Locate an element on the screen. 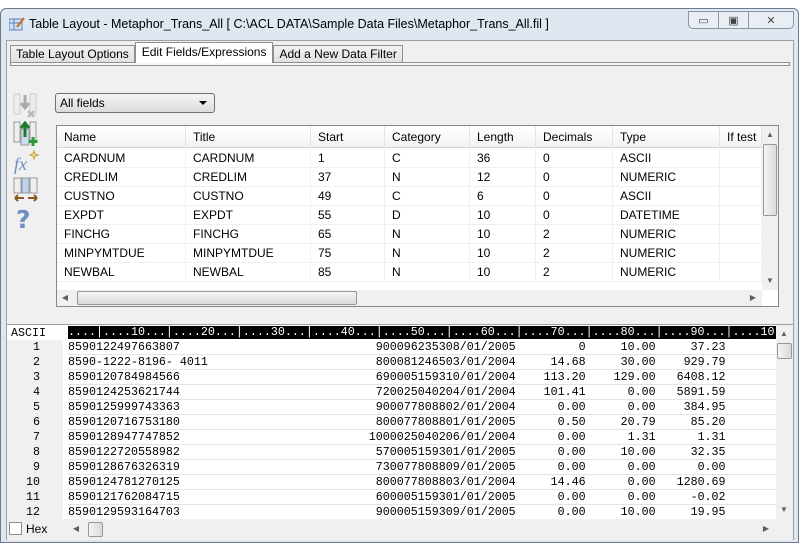  record-field-mid: 900096235308/01/2005 is located at coordinates (445, 347).